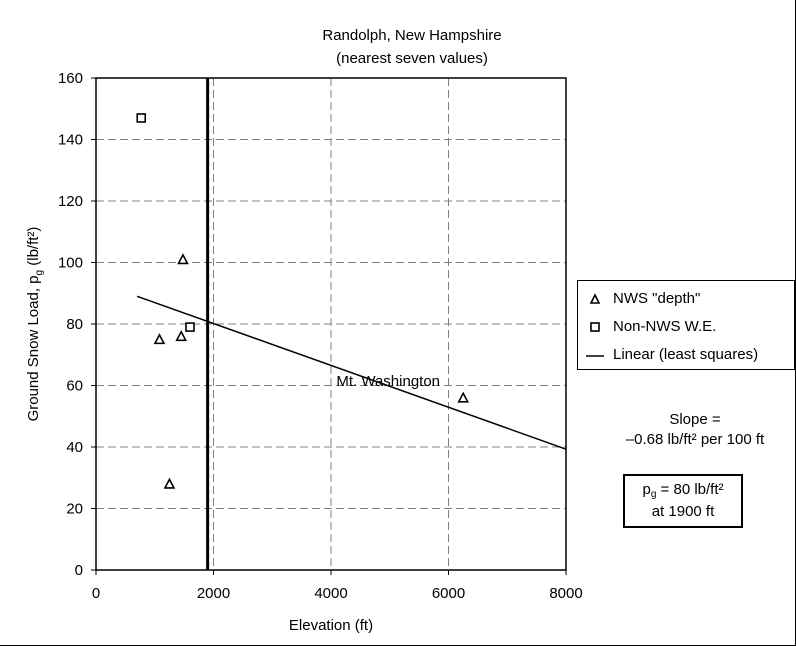 This screenshot has height=646, width=796. What do you see at coordinates (70, 201) in the screenshot?
I see `y-tick-label: 120` at bounding box center [70, 201].